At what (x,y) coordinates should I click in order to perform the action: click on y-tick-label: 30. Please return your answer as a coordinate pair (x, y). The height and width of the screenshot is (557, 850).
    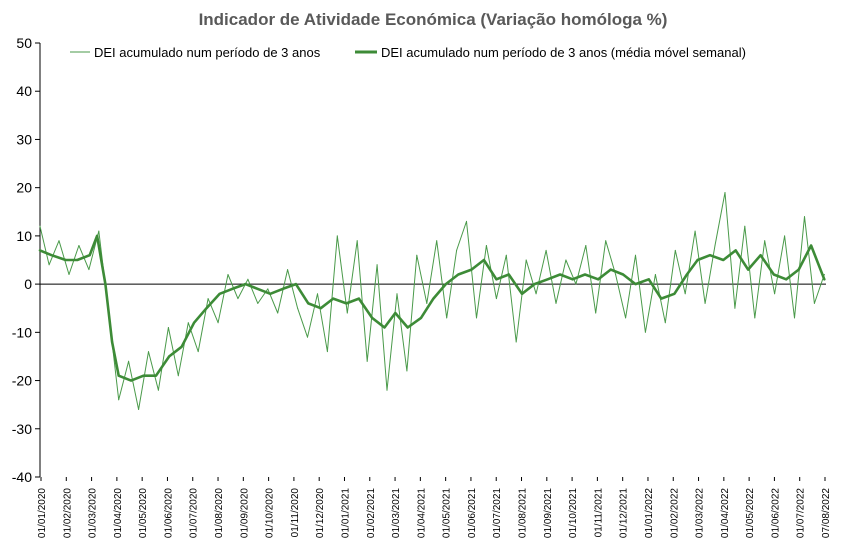
    Looking at the image, I should click on (24, 139).